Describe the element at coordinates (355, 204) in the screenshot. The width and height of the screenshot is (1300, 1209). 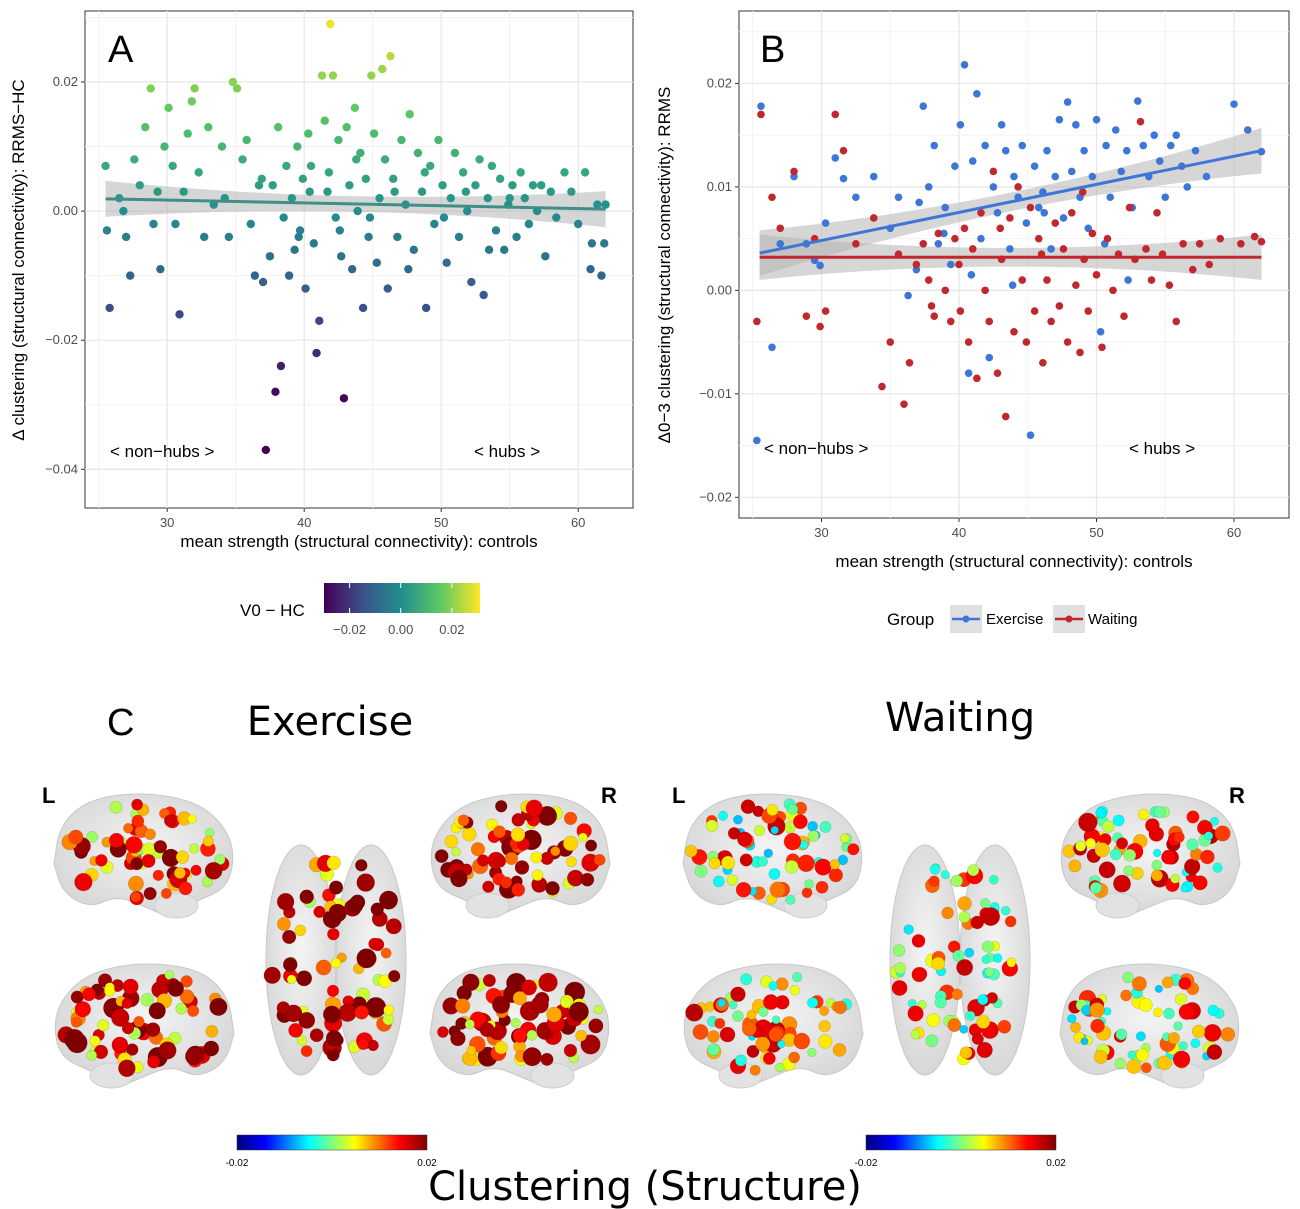
I see `panel-a-fit-line` at that location.